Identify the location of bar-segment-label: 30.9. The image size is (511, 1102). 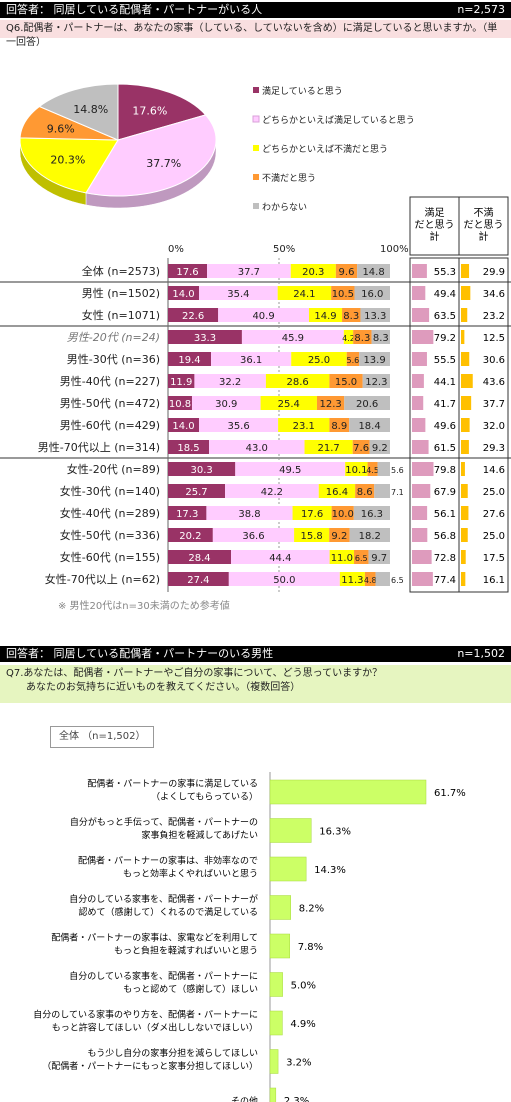
(226, 404).